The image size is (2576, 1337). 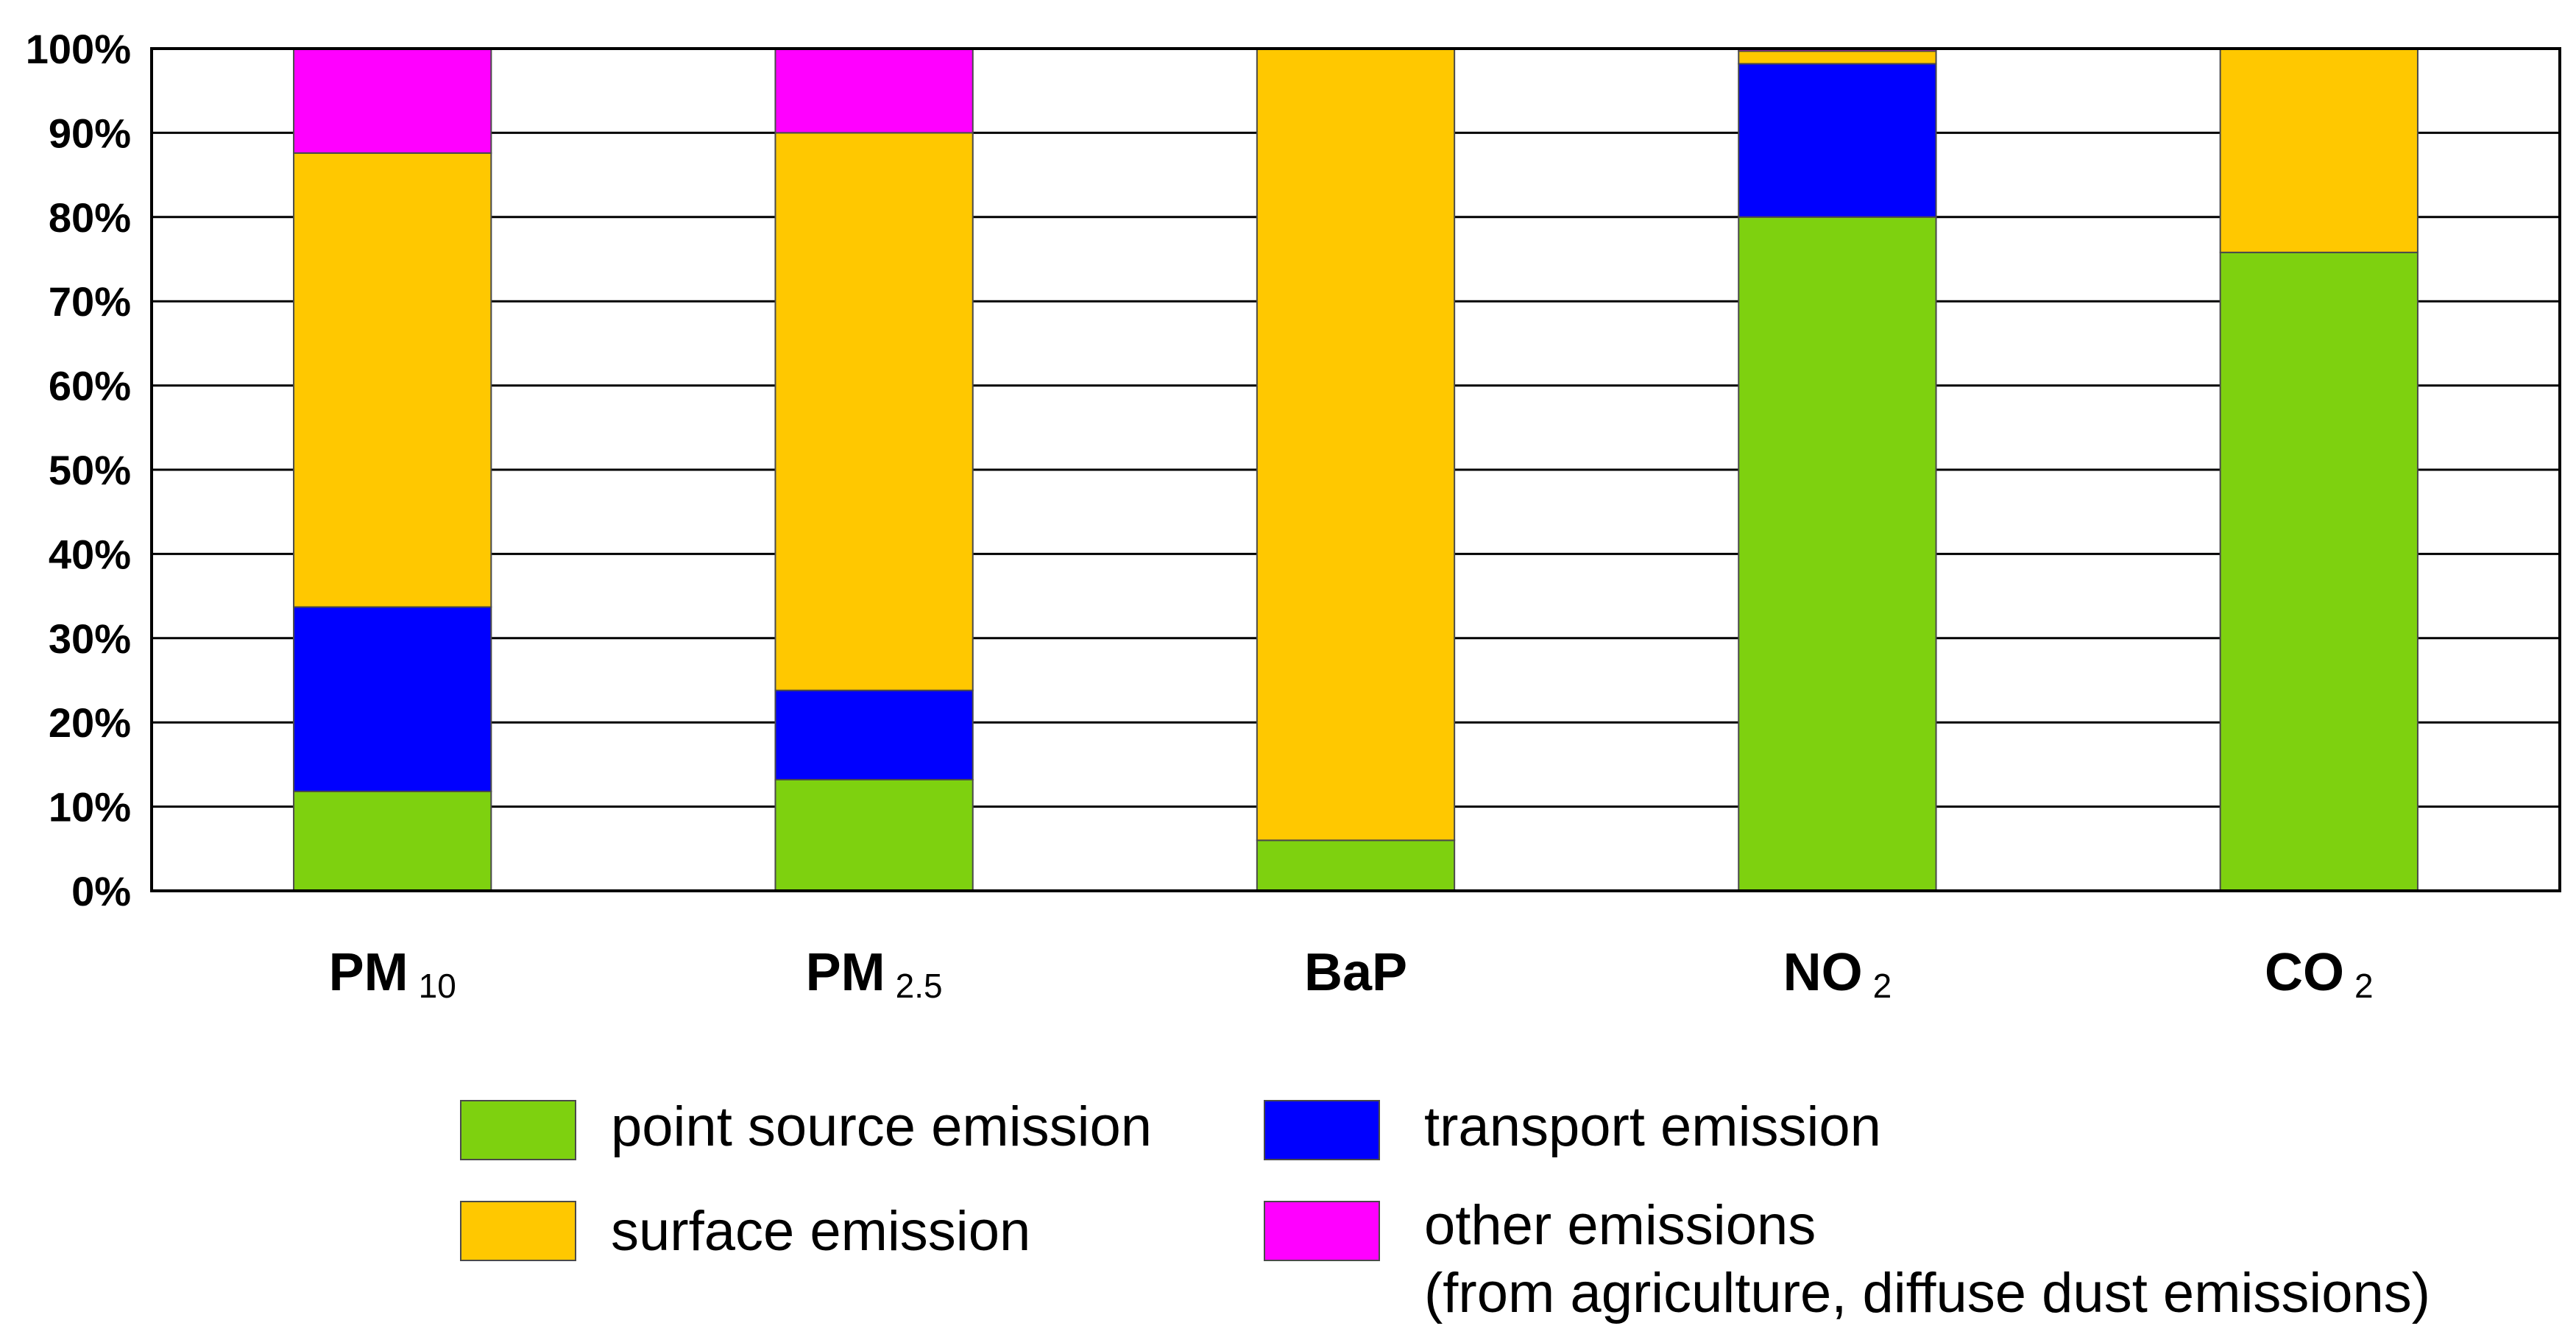 What do you see at coordinates (90, 554) in the screenshot?
I see `y-tick-label: 40%` at bounding box center [90, 554].